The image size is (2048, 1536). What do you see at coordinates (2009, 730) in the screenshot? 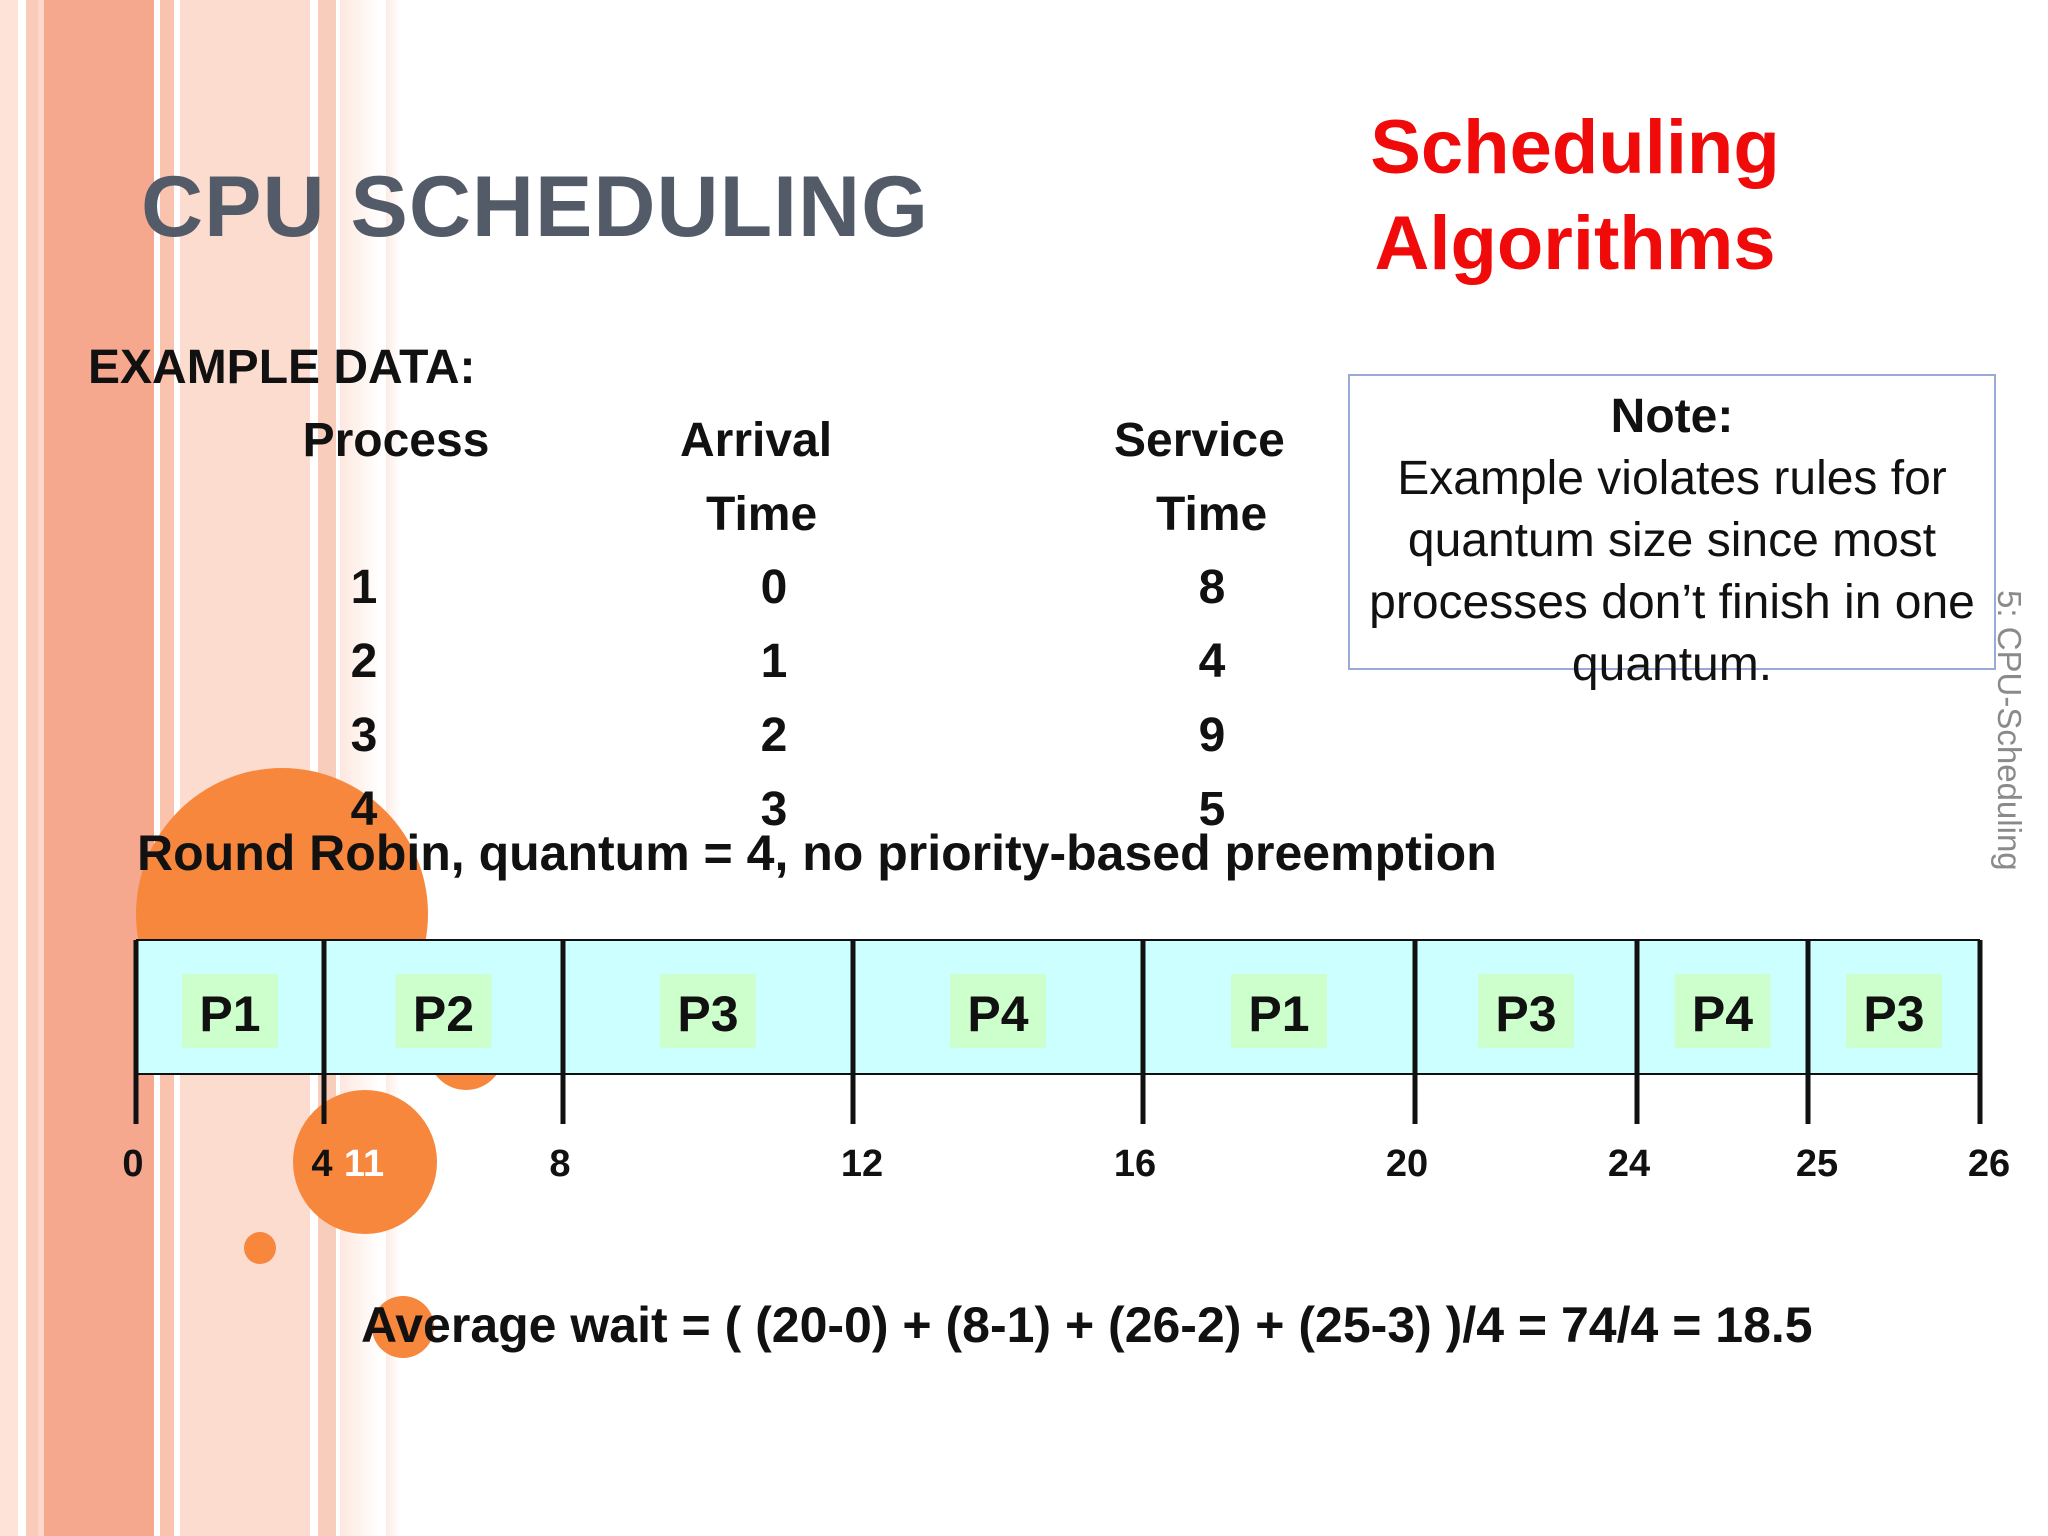
I see `side-label: 5: CPU-Scheduling` at bounding box center [2009, 730].